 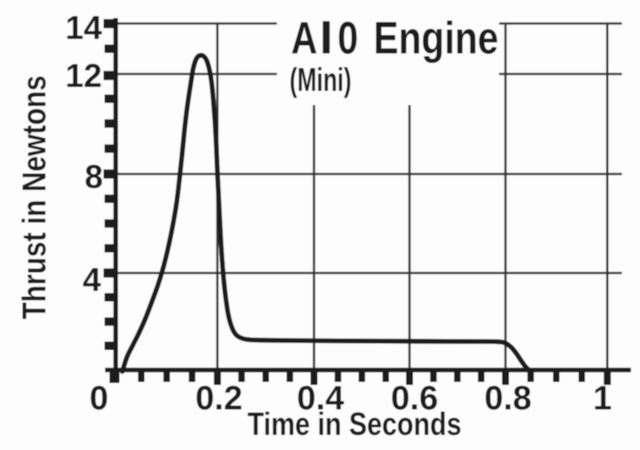 What do you see at coordinates (94, 176) in the screenshot?
I see `svg-text: 8` at bounding box center [94, 176].